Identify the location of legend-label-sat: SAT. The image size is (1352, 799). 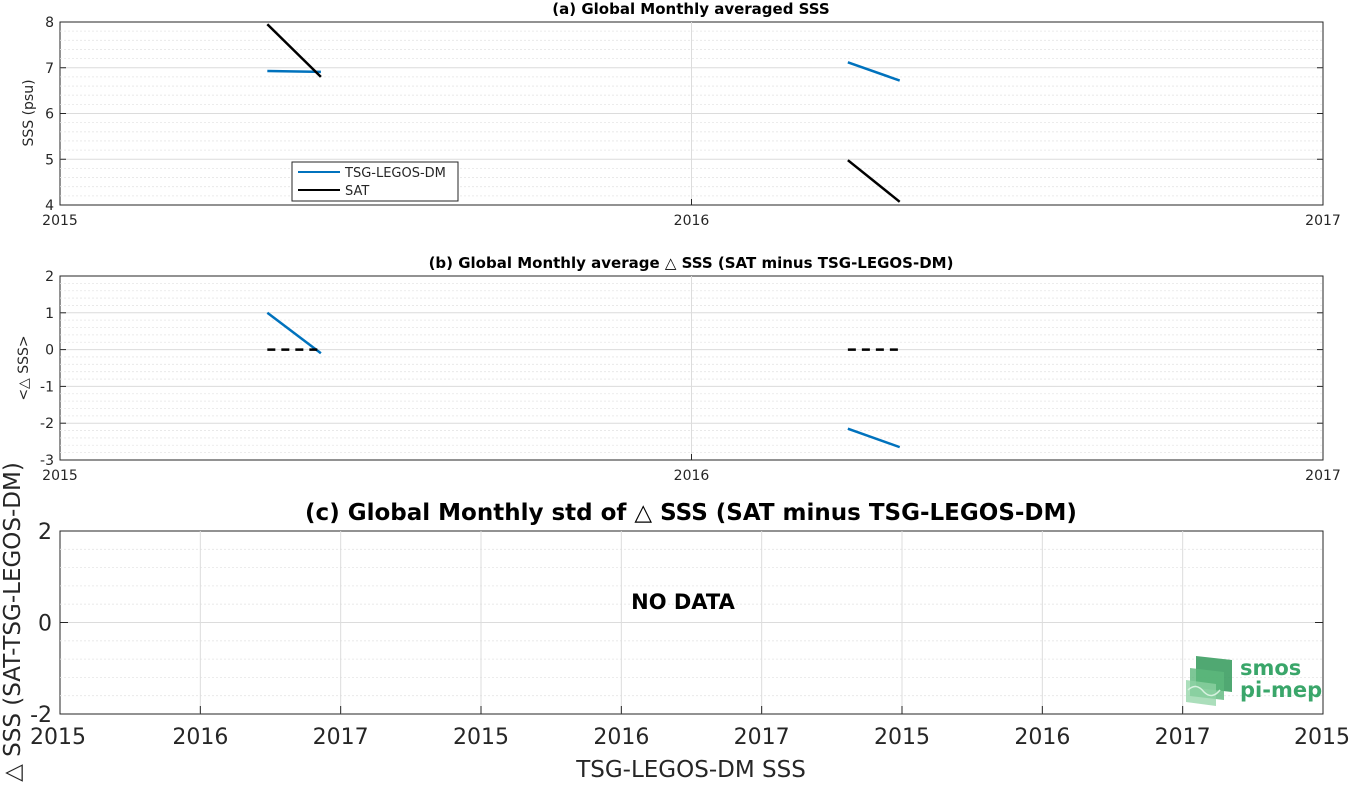
(357, 191).